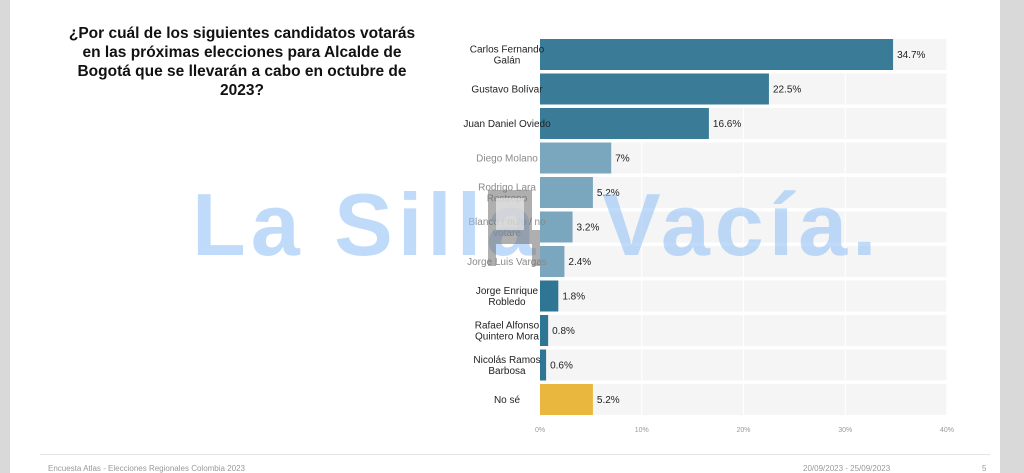 This screenshot has width=1024, height=473. What do you see at coordinates (847, 468) in the screenshot?
I see `footer-dates: 20/09/2023 - 25/09/2023` at bounding box center [847, 468].